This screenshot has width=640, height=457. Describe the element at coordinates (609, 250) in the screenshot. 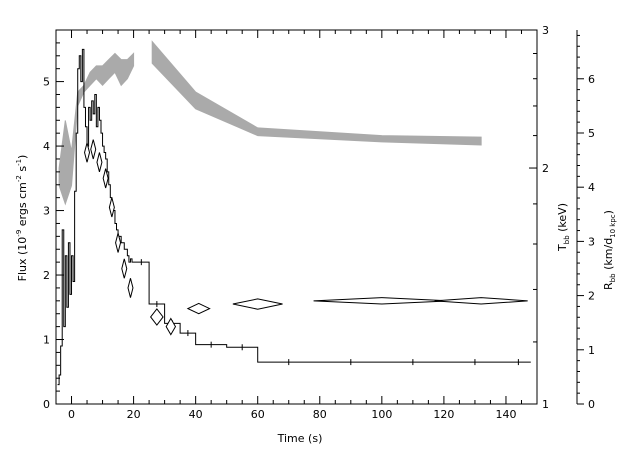

I see `y3-axis-label: Rbb (km/d10 kpc)` at that location.